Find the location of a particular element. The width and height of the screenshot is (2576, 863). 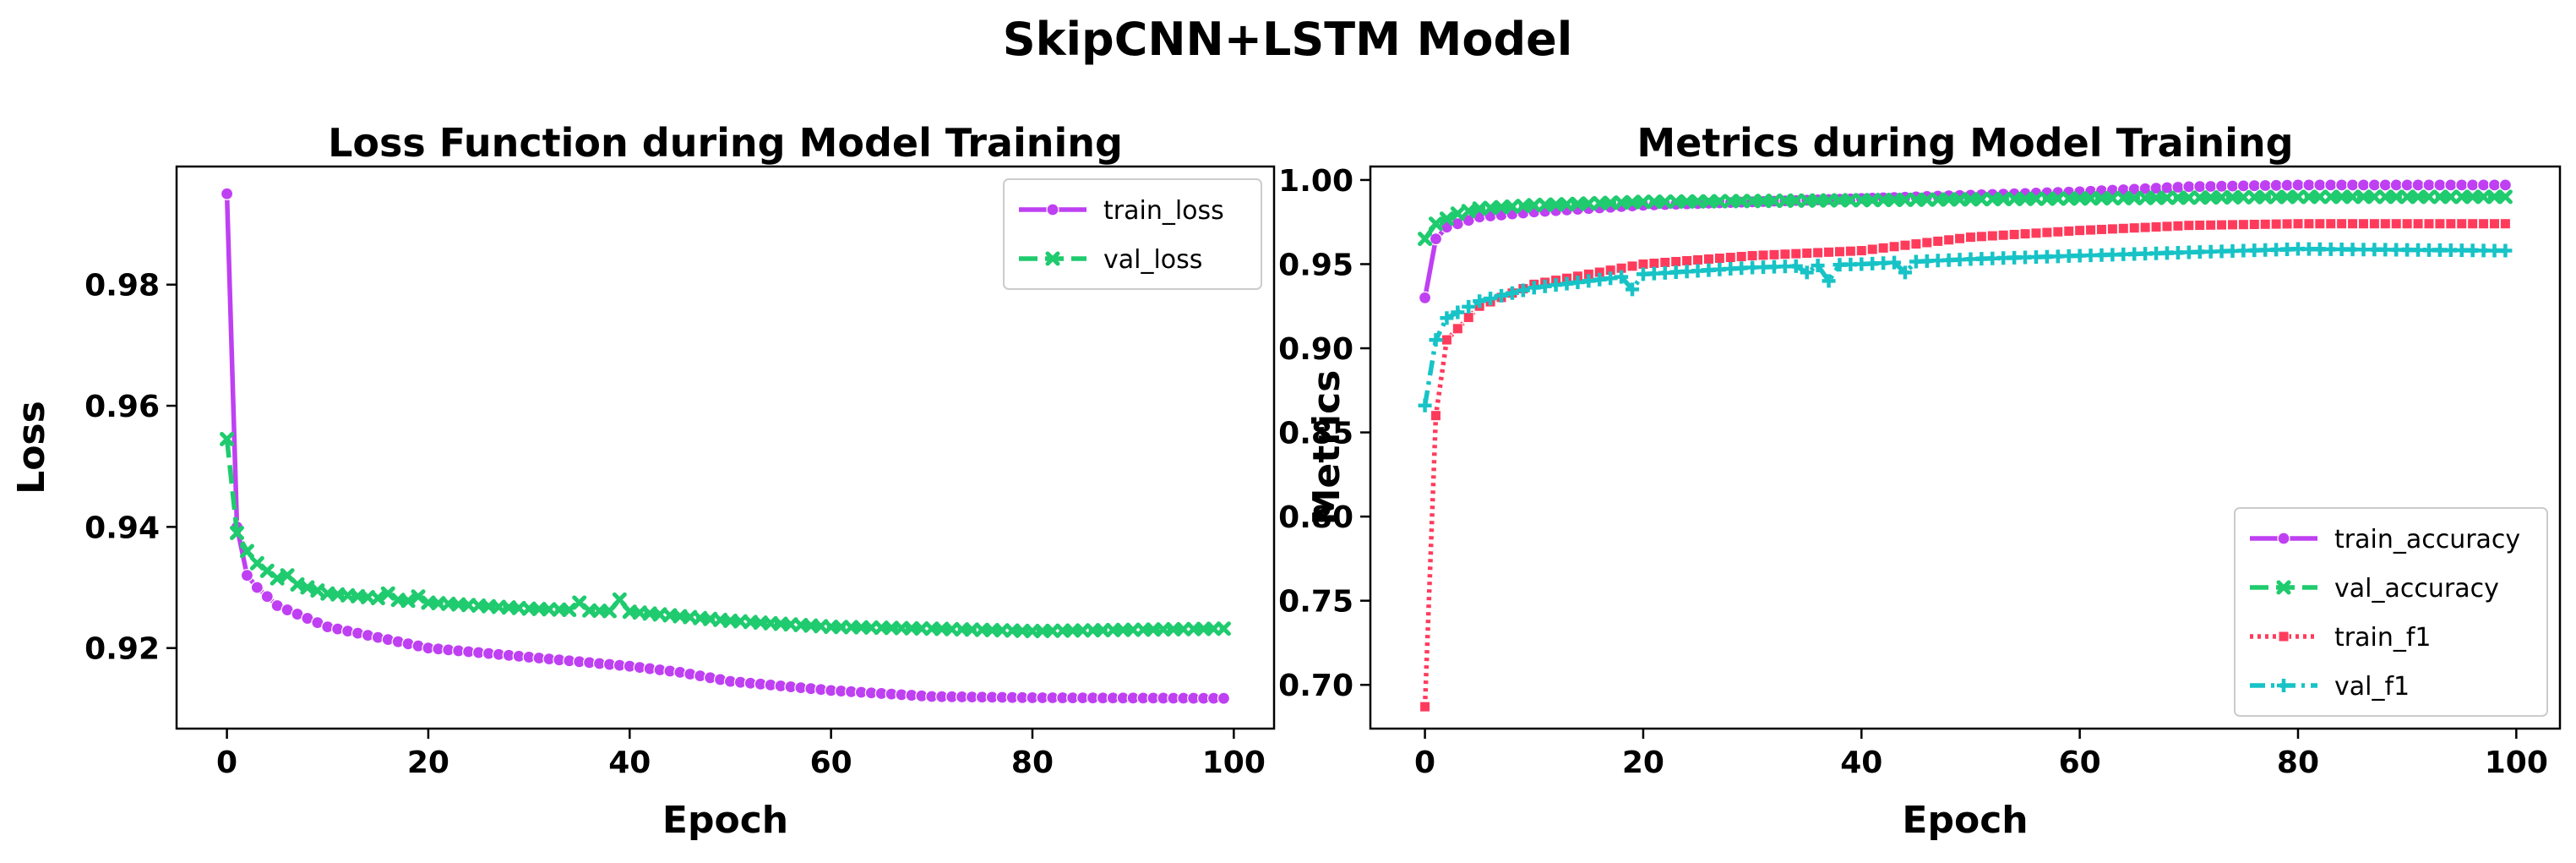

series-line-val_accuracy is located at coordinates (1964, 218).